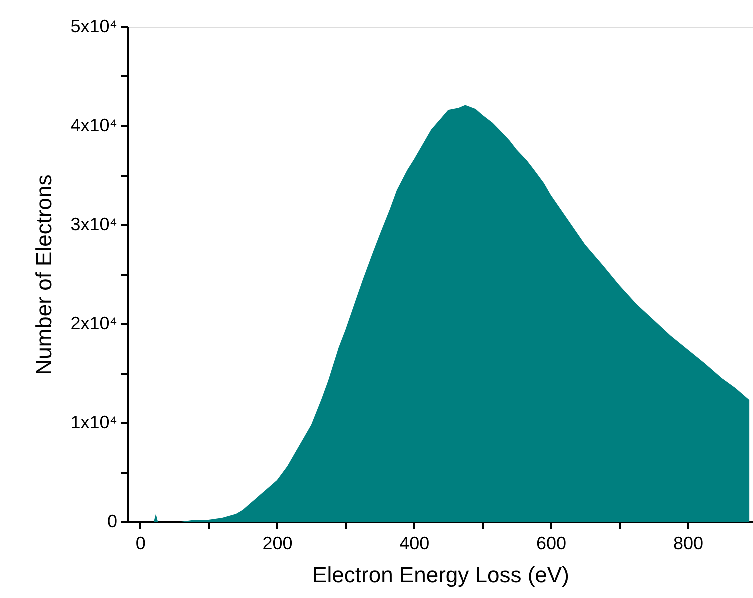  Describe the element at coordinates (688, 544) in the screenshot. I see `x-tick-label: 800` at that location.